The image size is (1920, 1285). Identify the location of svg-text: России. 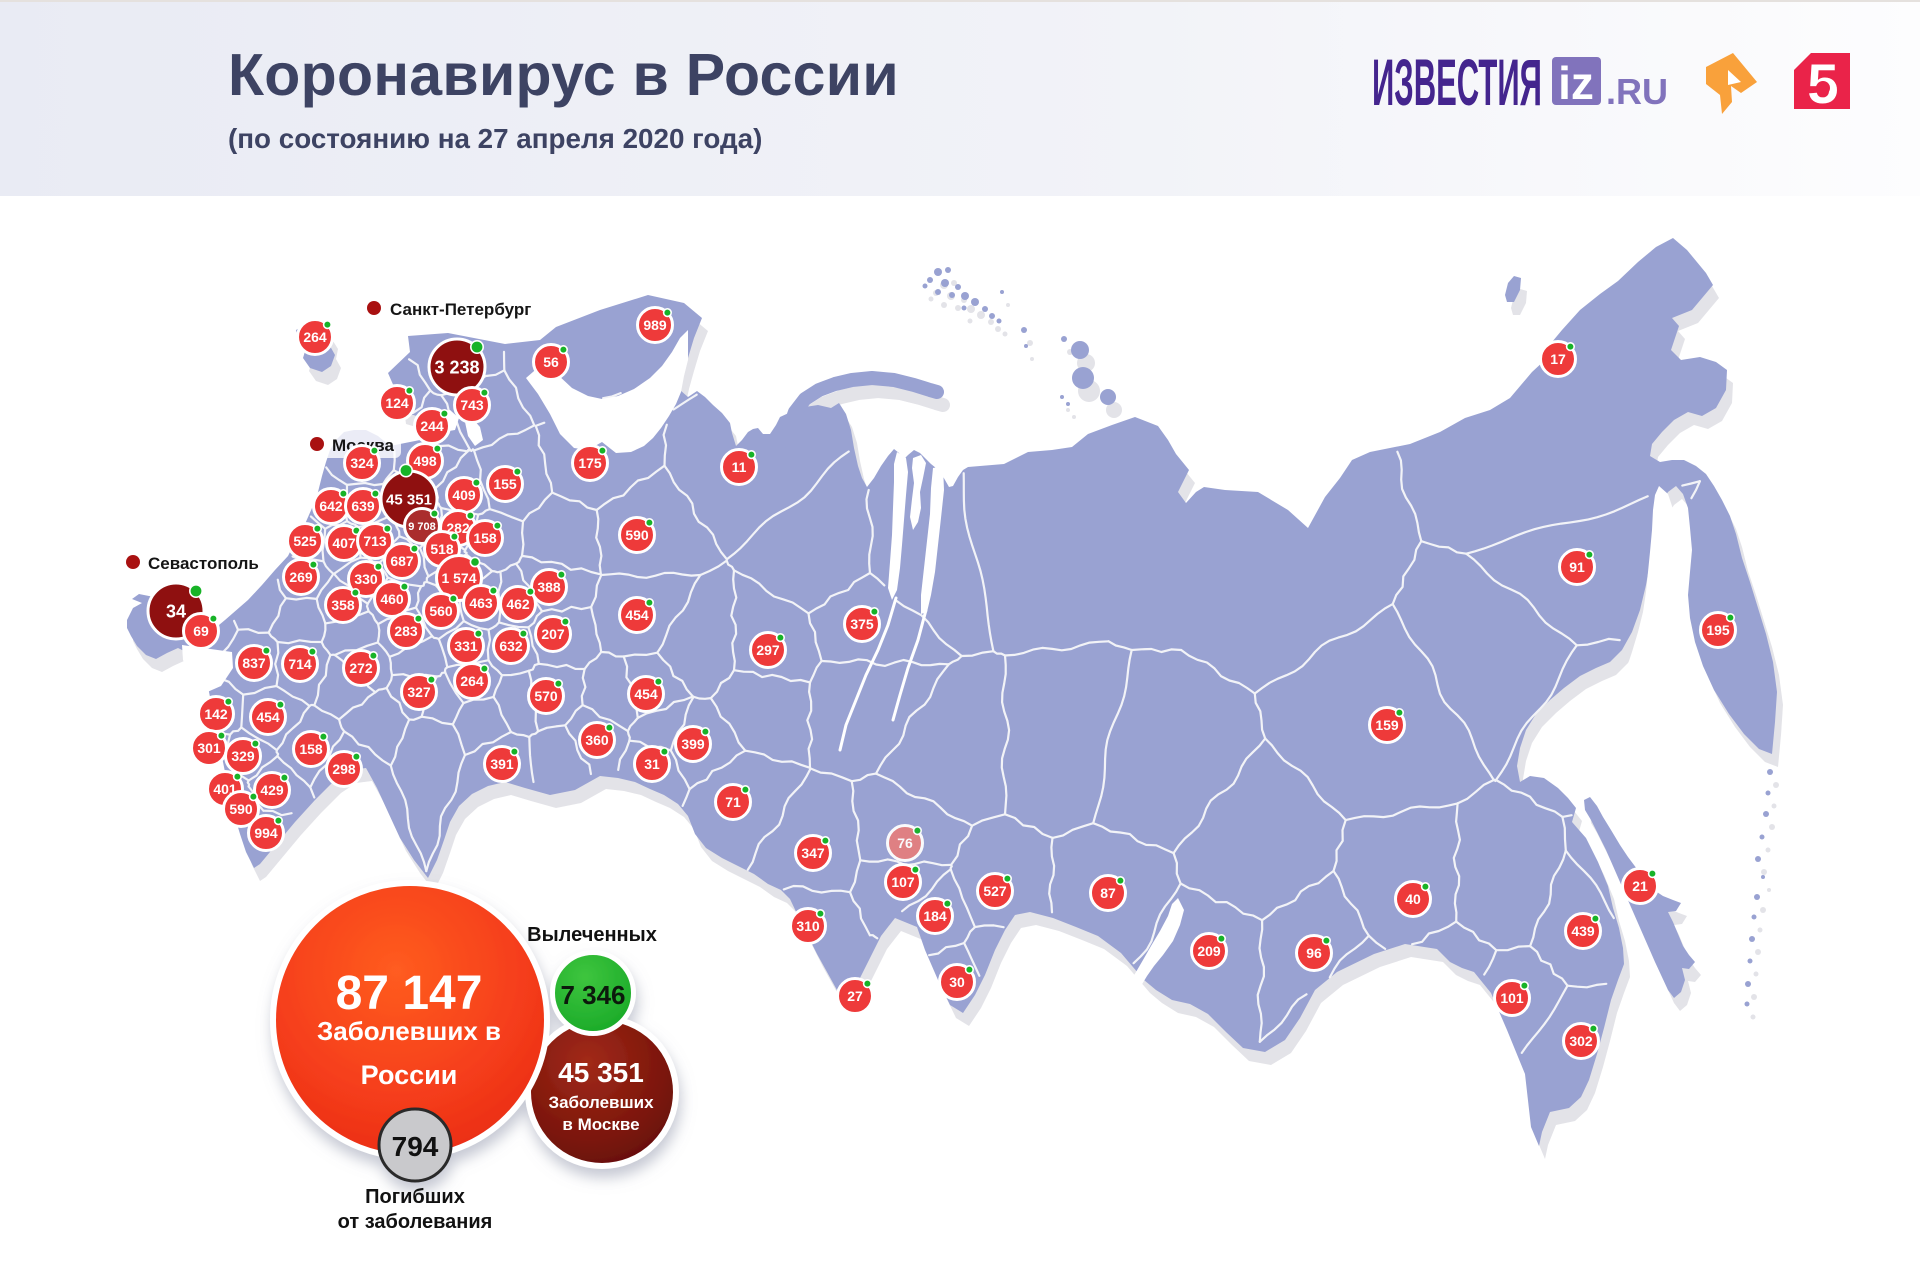
(409, 1075).